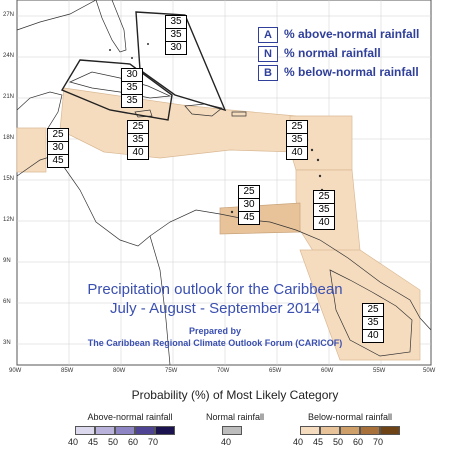 The image size is (450, 450). Describe the element at coordinates (9, 179) in the screenshot. I see `latitude-label: 15N` at that location.